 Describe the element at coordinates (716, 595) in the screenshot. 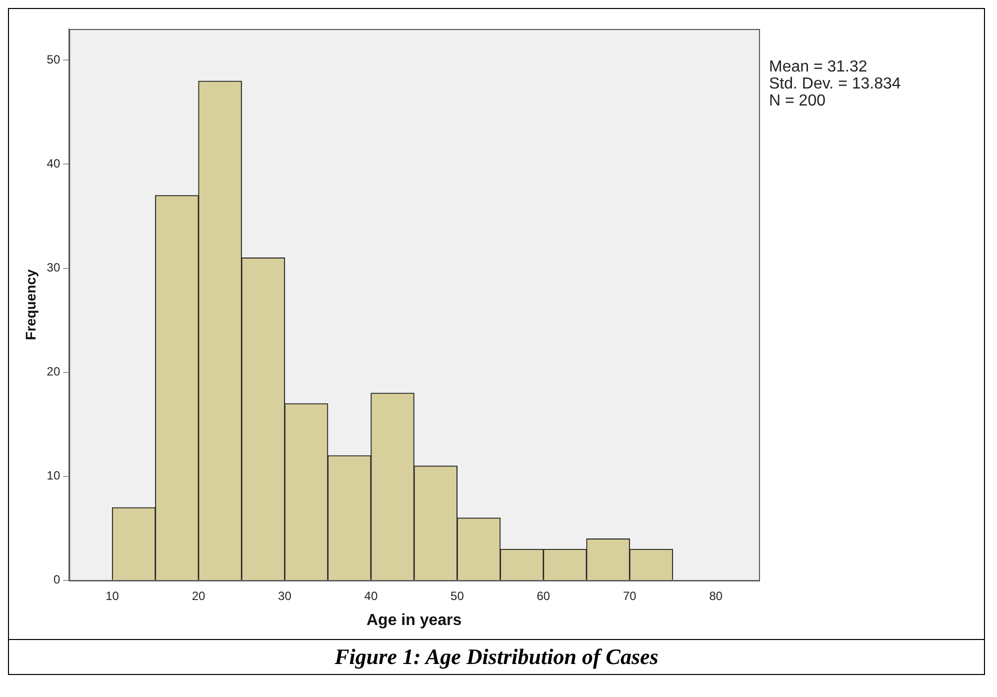

I see `x-tick-label: 80` at that location.